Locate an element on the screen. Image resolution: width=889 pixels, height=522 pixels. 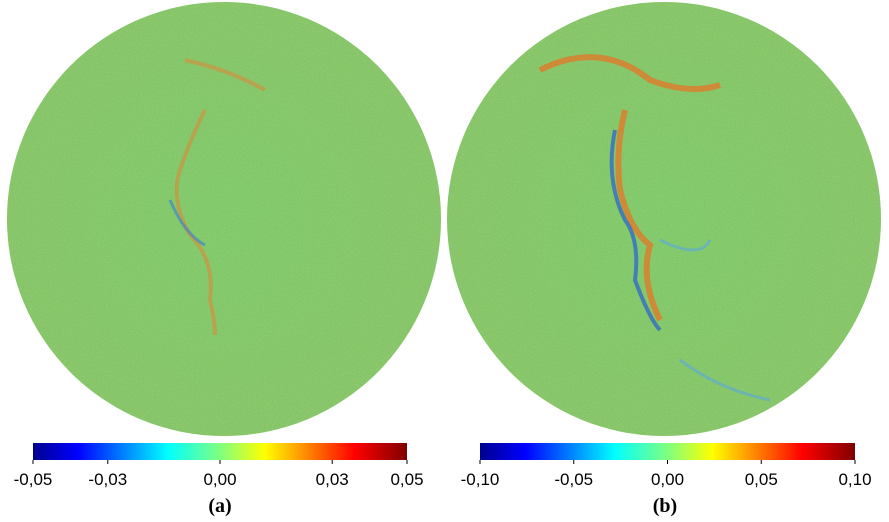
tick-label: 0,03 is located at coordinates (332, 479).